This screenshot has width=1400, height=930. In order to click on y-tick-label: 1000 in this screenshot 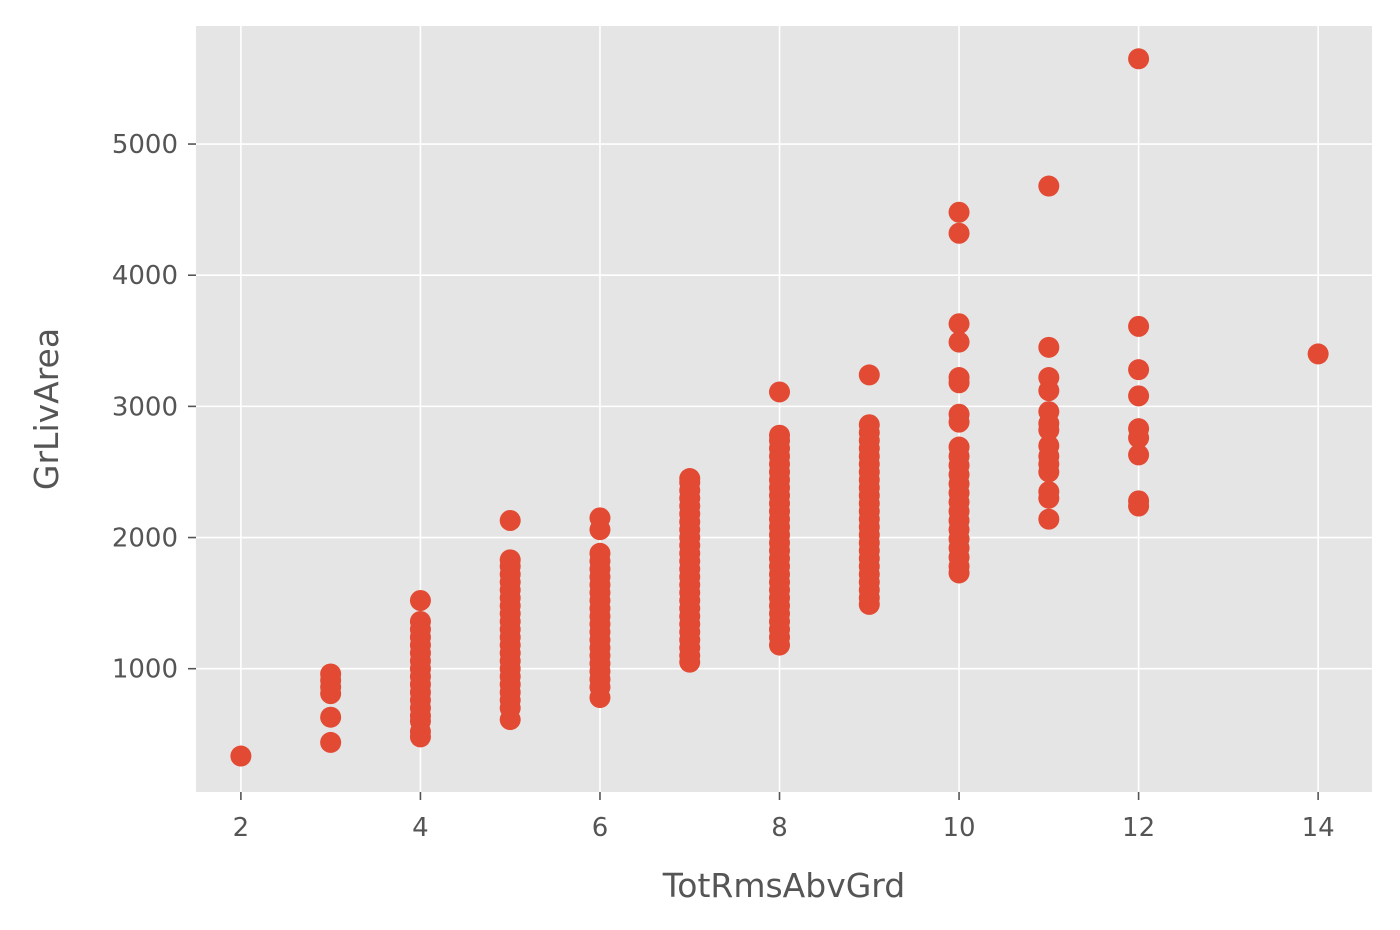, I will do `click(145, 670)`.